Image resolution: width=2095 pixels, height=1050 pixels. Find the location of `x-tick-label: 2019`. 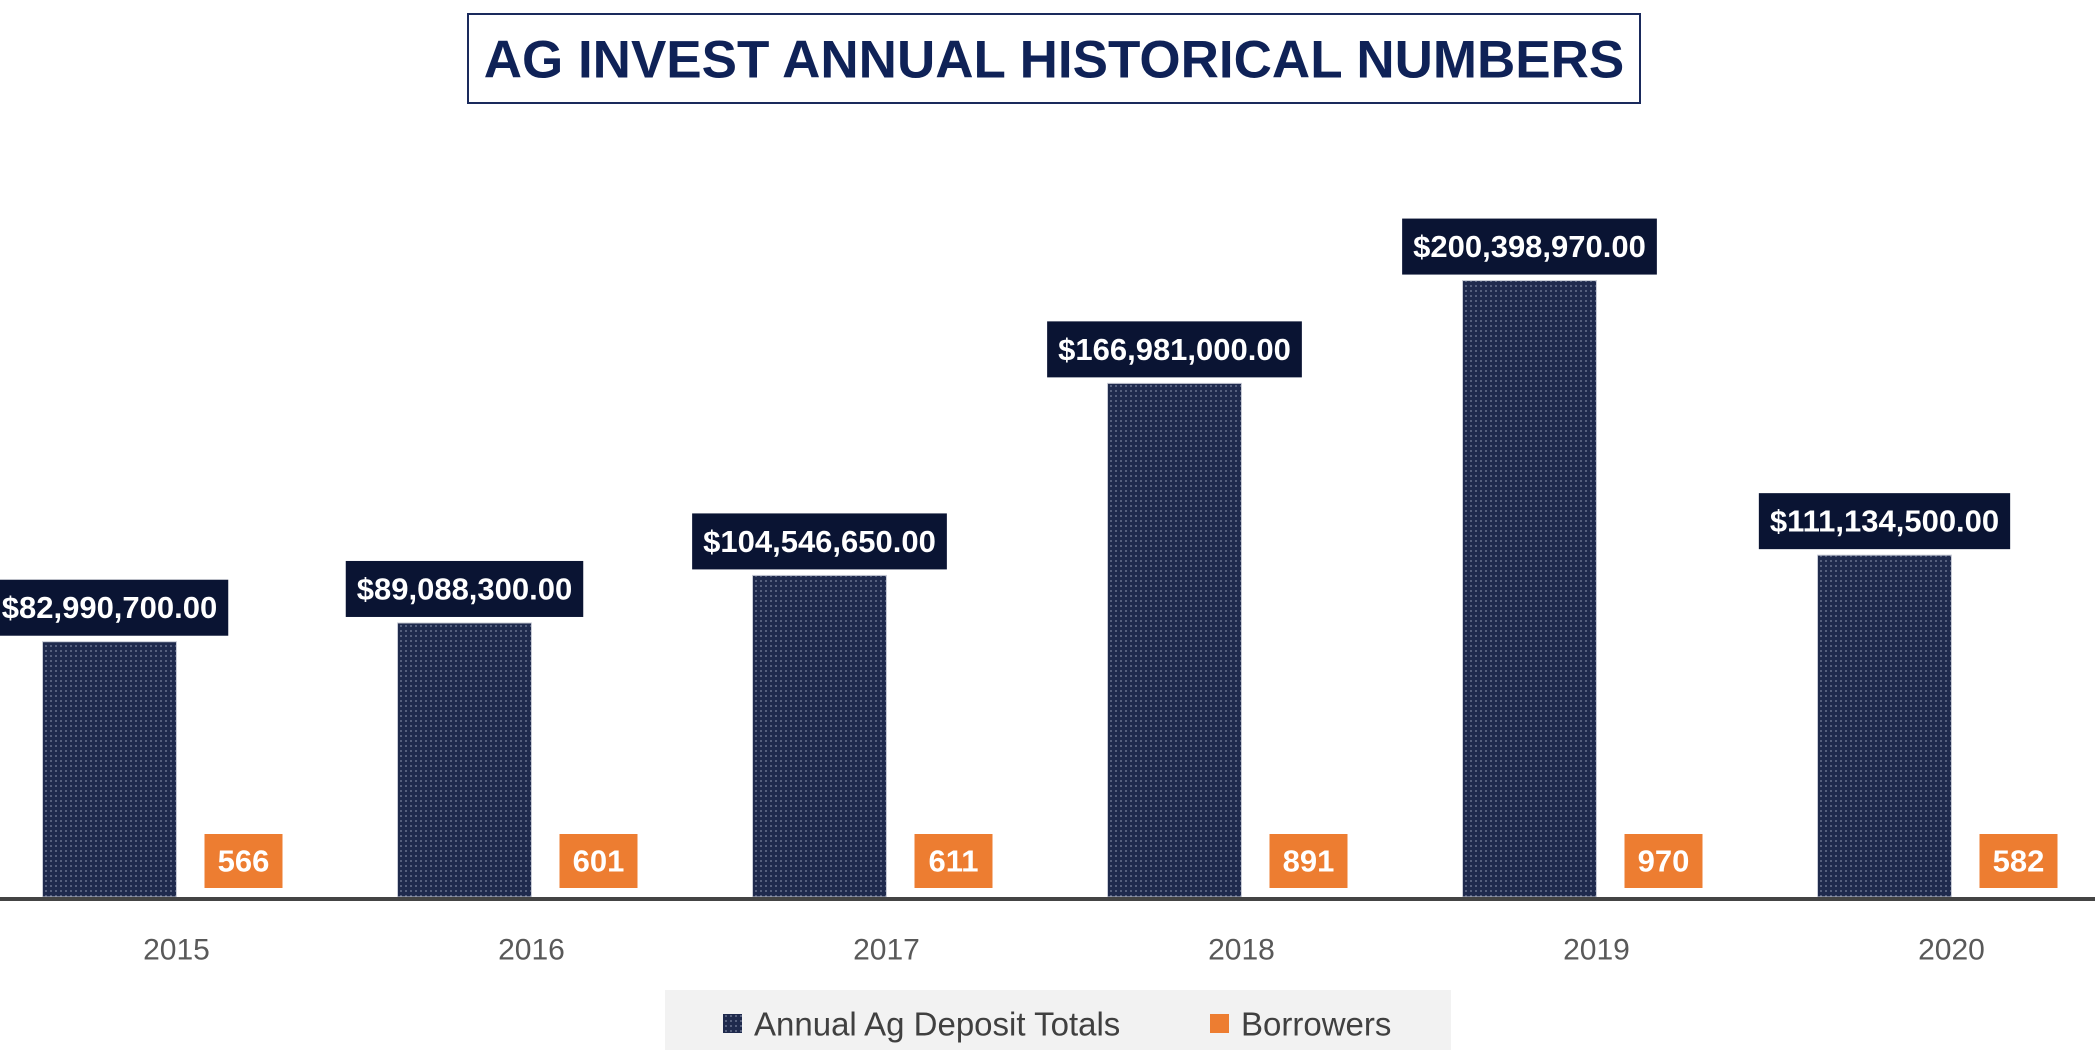

x-tick-label: 2019 is located at coordinates (1596, 950).